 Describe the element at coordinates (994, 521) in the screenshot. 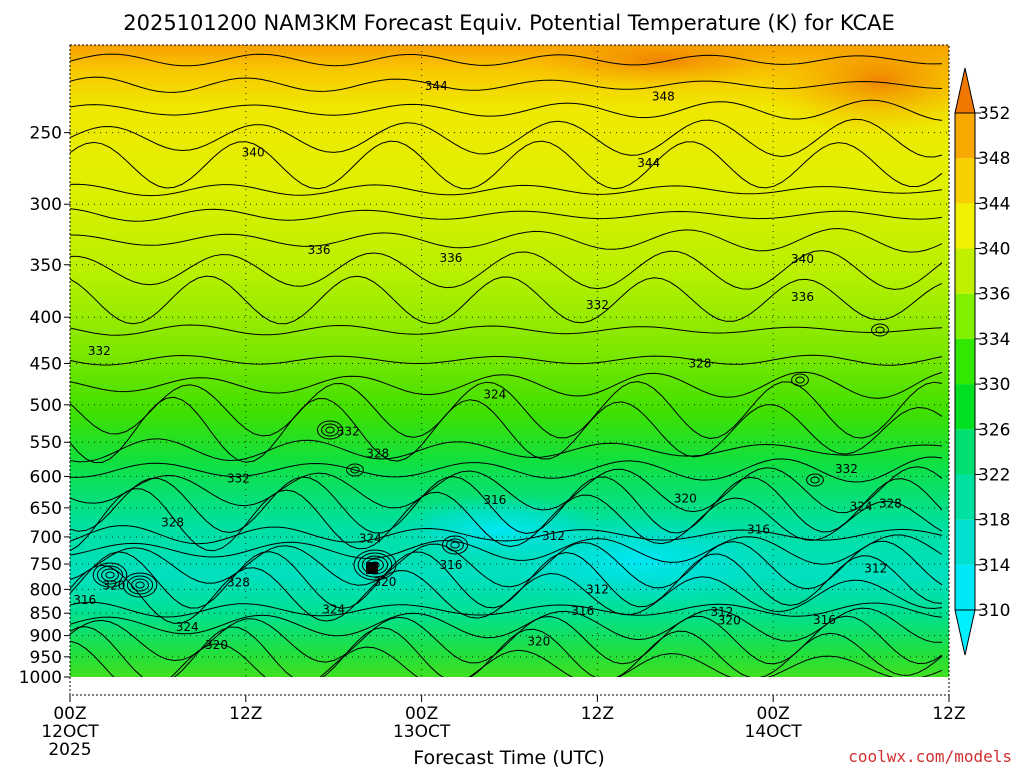

I see `colorbar-tick-label: 318` at that location.